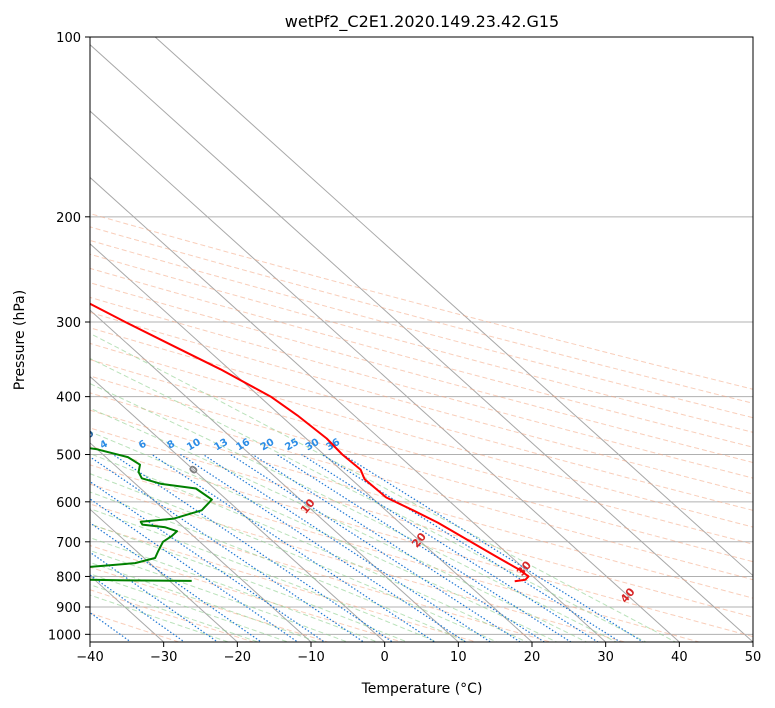  What do you see at coordinates (68, 503) in the screenshot?
I see `y-tick-label: 600` at bounding box center [68, 503].